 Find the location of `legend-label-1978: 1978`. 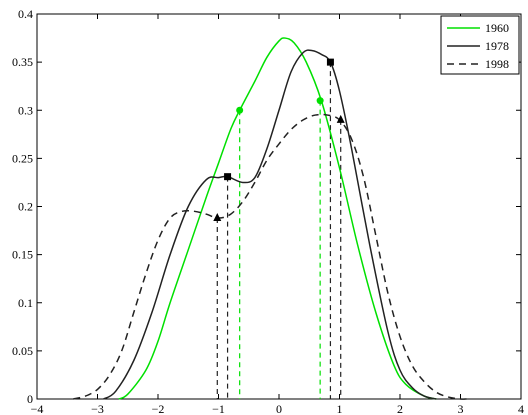

legend-label-1978: 1978 is located at coordinates (497, 46).